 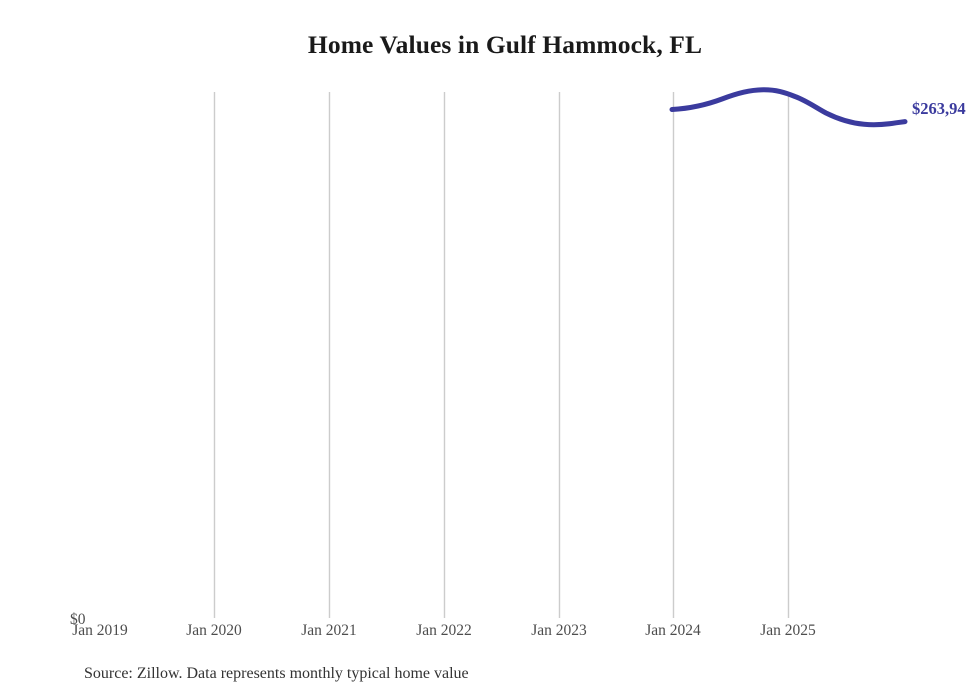 I want to click on x-tick-label-6: Jan 2025, so click(x=788, y=630).